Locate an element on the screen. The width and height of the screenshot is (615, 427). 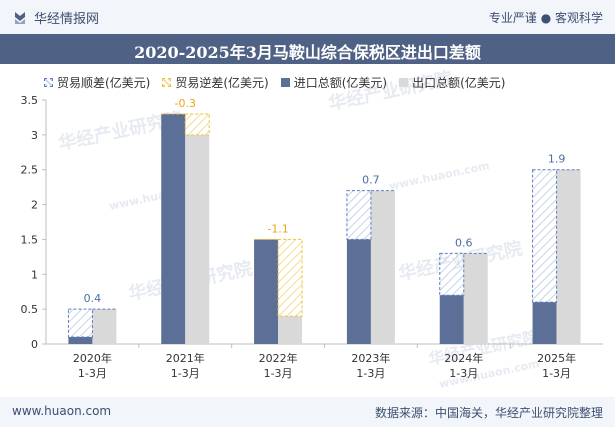
legend-label-surplus: 贸易顺差(亿美元) is located at coordinates (104, 83).